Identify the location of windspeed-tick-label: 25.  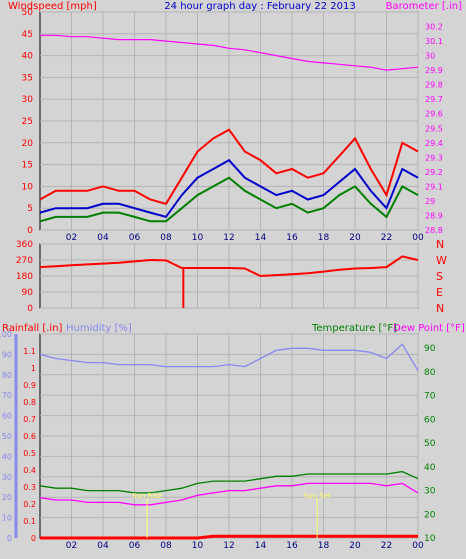
(27, 122).